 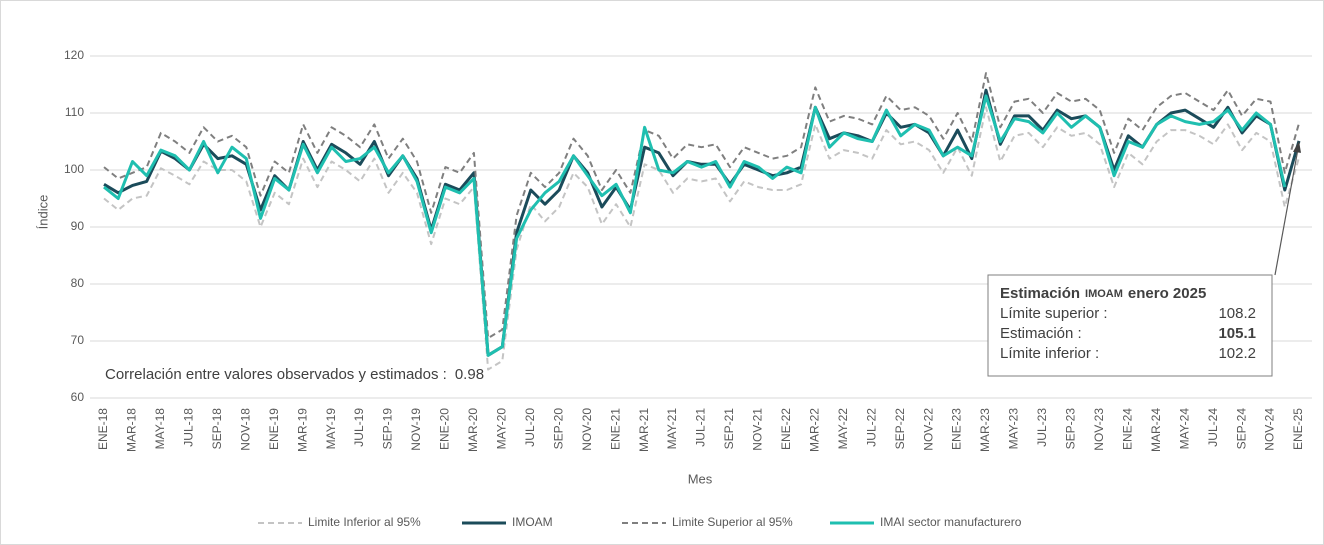 What do you see at coordinates (1014, 429) in the screenshot?
I see `x-tick-label: MAY-23` at bounding box center [1014, 429].